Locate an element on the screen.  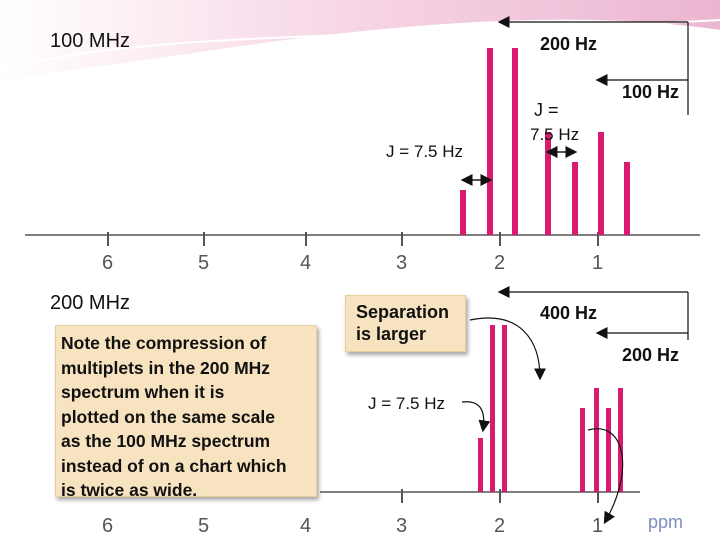
top-tick-label: 5 is located at coordinates (204, 263).